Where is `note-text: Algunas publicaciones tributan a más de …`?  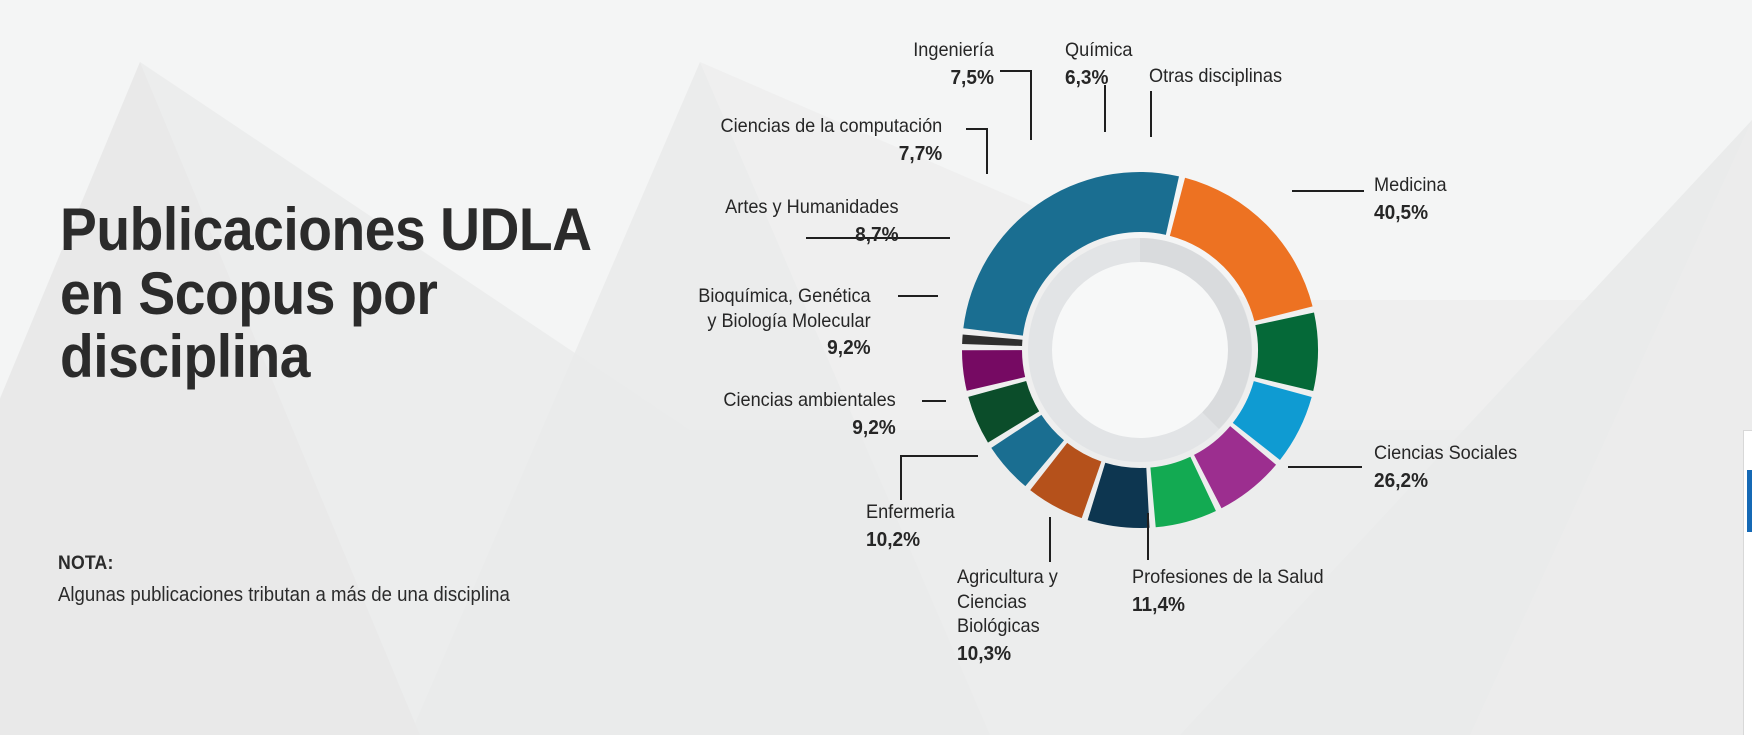
note-text: Algunas publicaciones tributan a más de … is located at coordinates (284, 595).